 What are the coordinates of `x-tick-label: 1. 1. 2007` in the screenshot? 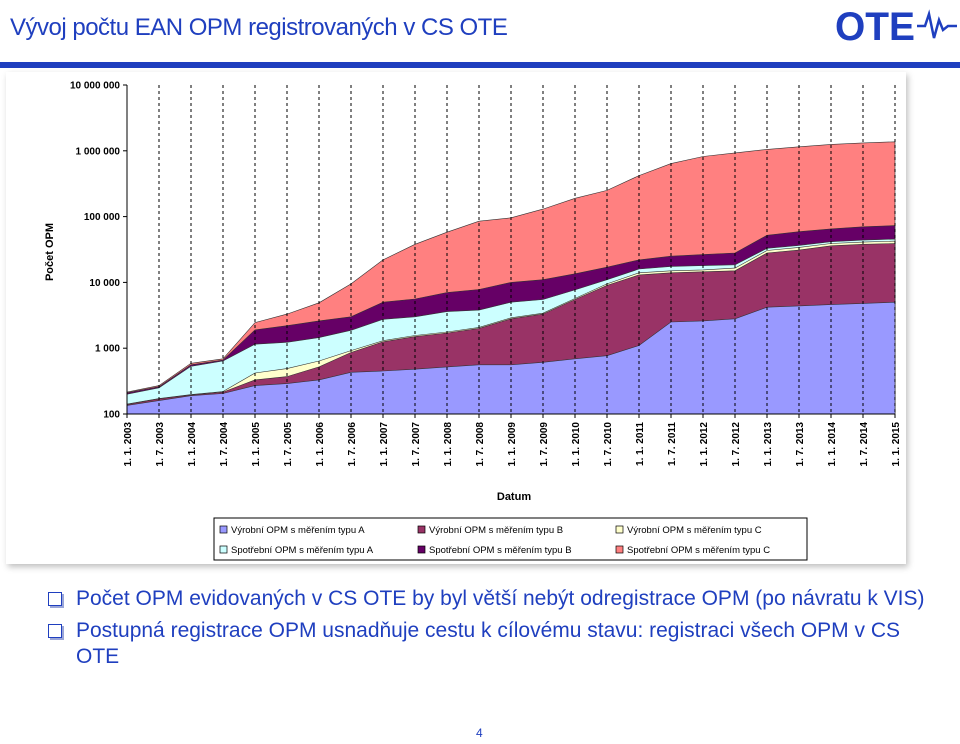 It's located at (384, 444).